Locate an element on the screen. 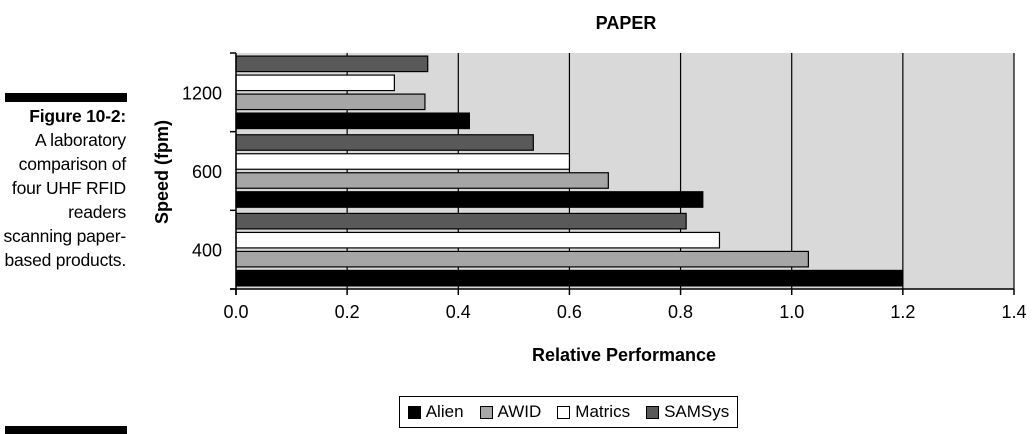  legend-item-matrics: Matrics is located at coordinates (593, 412).